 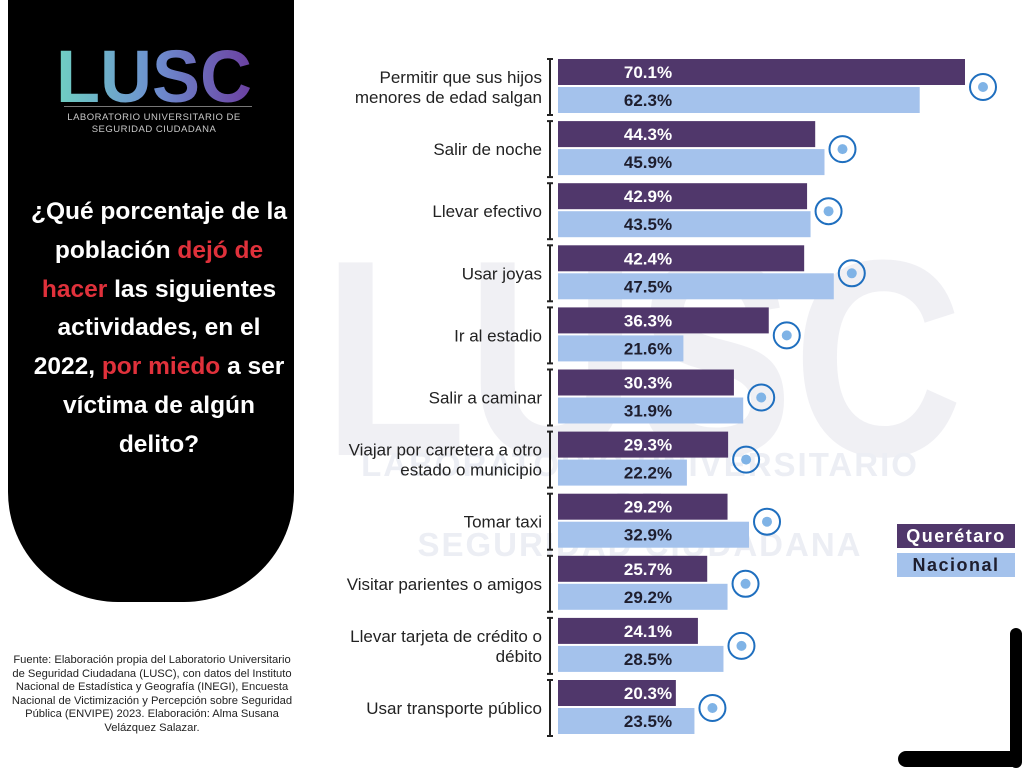 What do you see at coordinates (851, 273) in the screenshot?
I see `jewelry-icon` at bounding box center [851, 273].